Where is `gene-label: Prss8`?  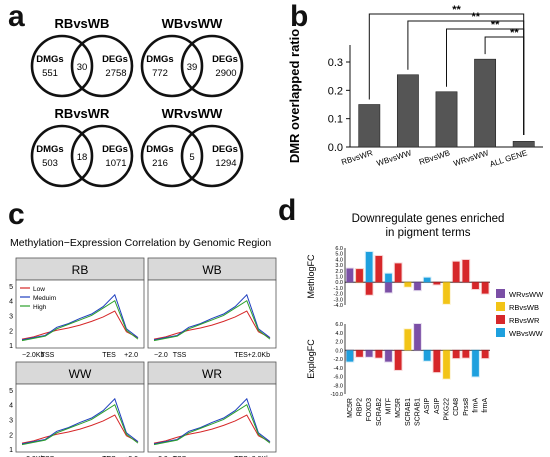 gene-label: Prss8 is located at coordinates (466, 407).